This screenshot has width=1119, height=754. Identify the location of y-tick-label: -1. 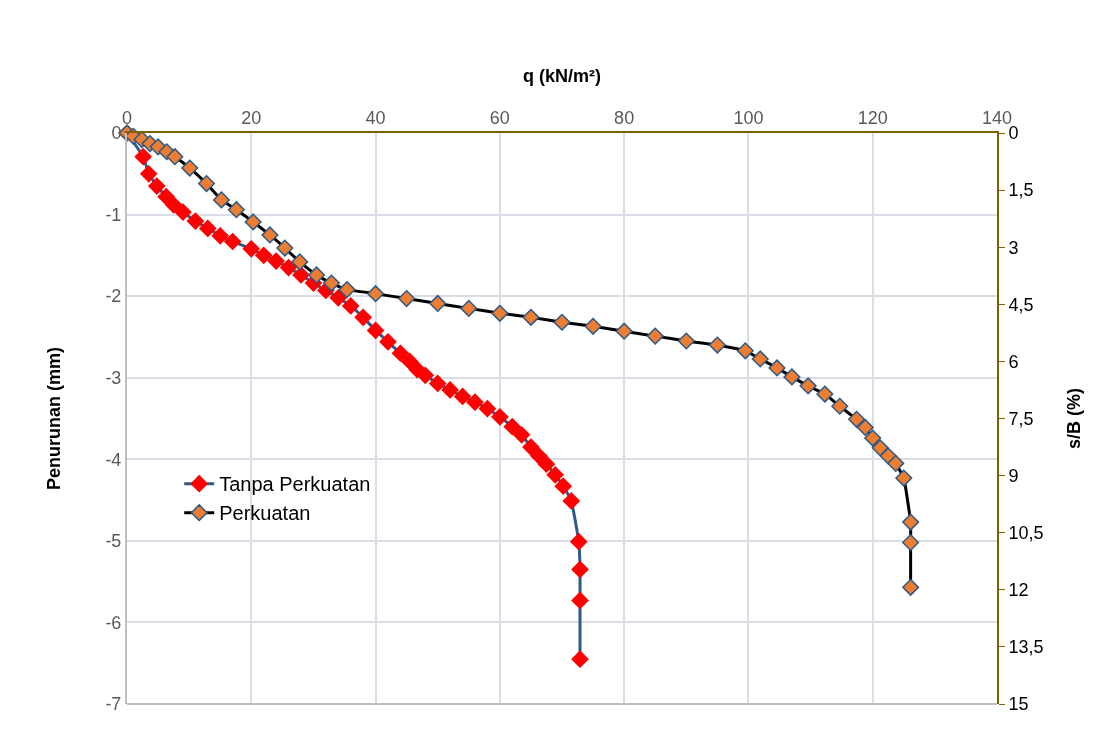
(113, 214).